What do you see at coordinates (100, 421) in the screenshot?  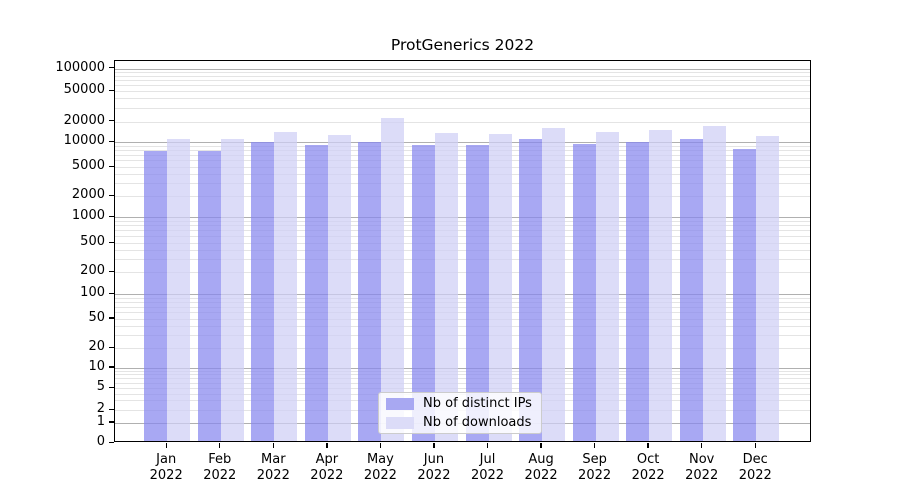 I see `y-tick-label: 1` at bounding box center [100, 421].